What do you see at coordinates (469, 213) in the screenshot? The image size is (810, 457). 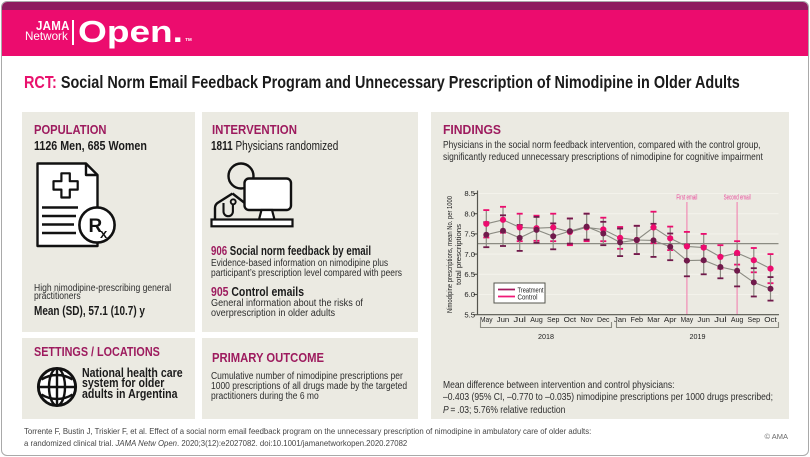 I see `svg-text: 8.0` at bounding box center [469, 213].